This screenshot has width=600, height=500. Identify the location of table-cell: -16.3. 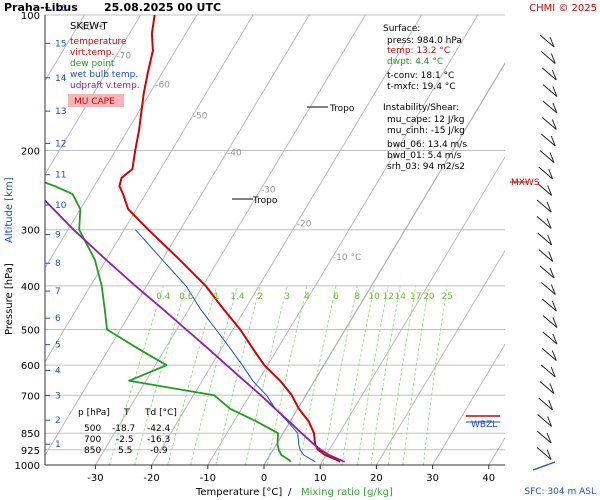
(158, 440).